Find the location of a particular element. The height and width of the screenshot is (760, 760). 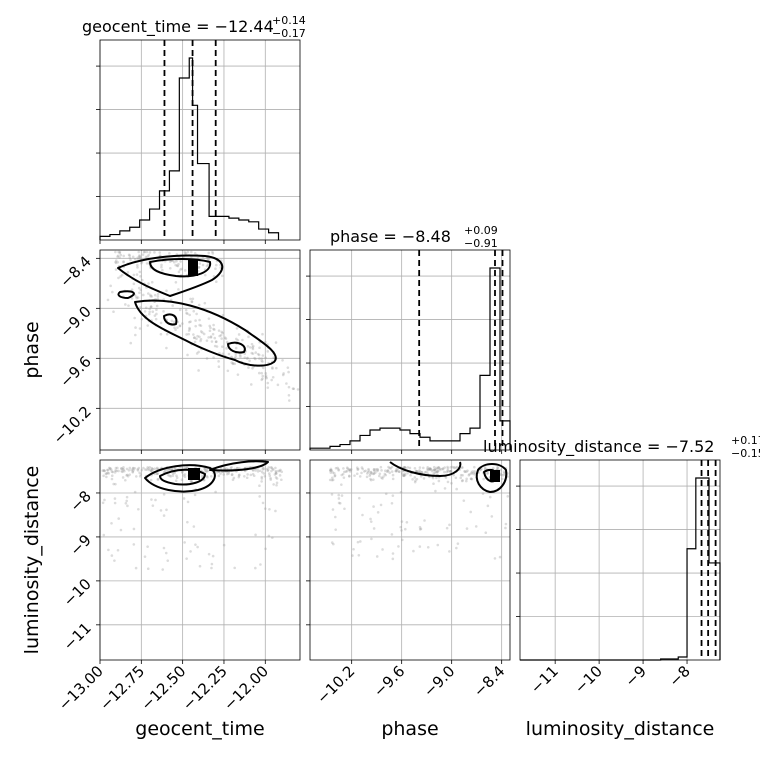

ylabel-luminosity-distance: luminosity_distance is located at coordinates (32, 560).